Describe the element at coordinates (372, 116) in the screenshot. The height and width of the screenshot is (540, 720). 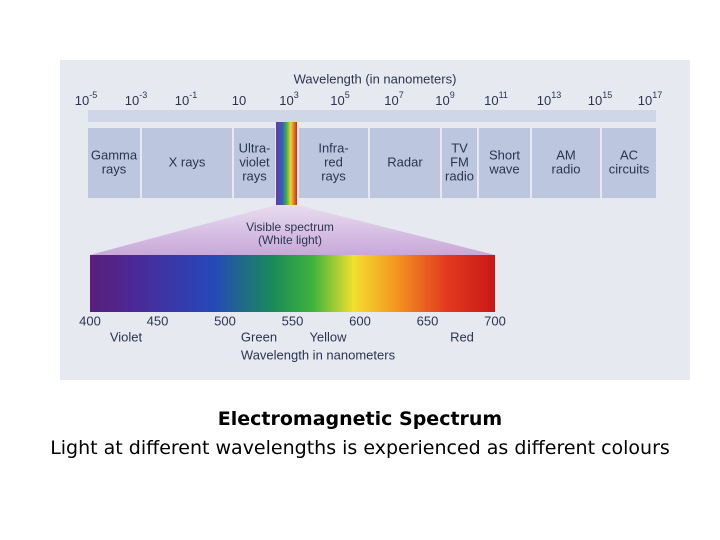
I see `scale-strip` at that location.